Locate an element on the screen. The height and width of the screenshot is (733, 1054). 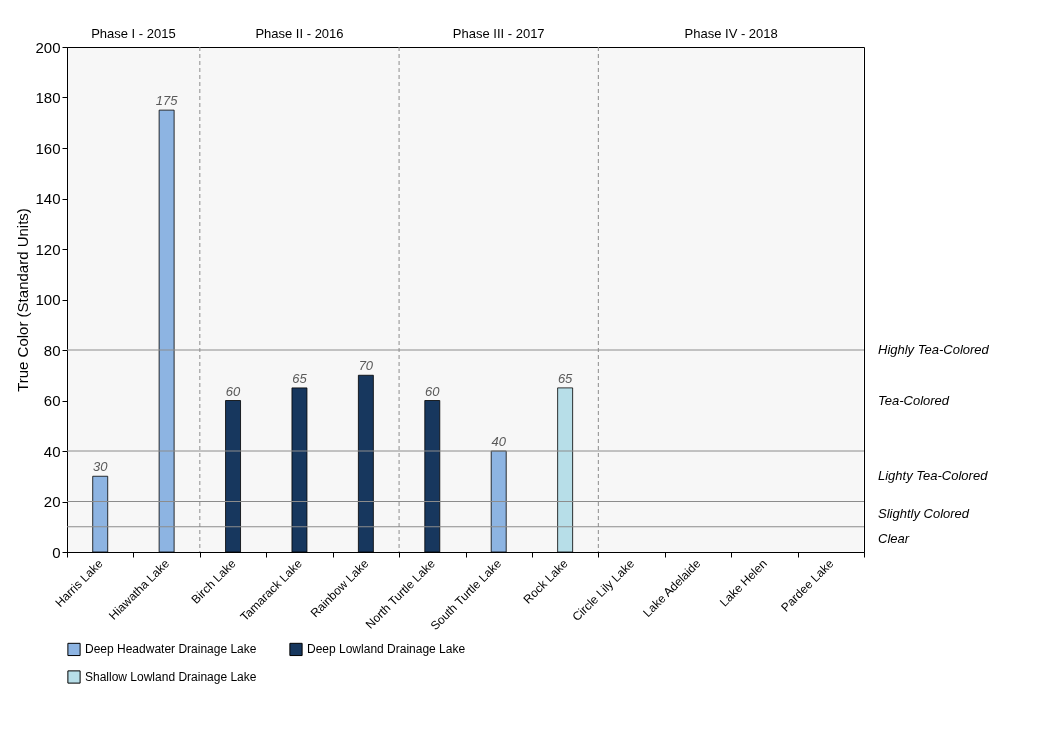
y-tick-label: 80 is located at coordinates (52, 350).